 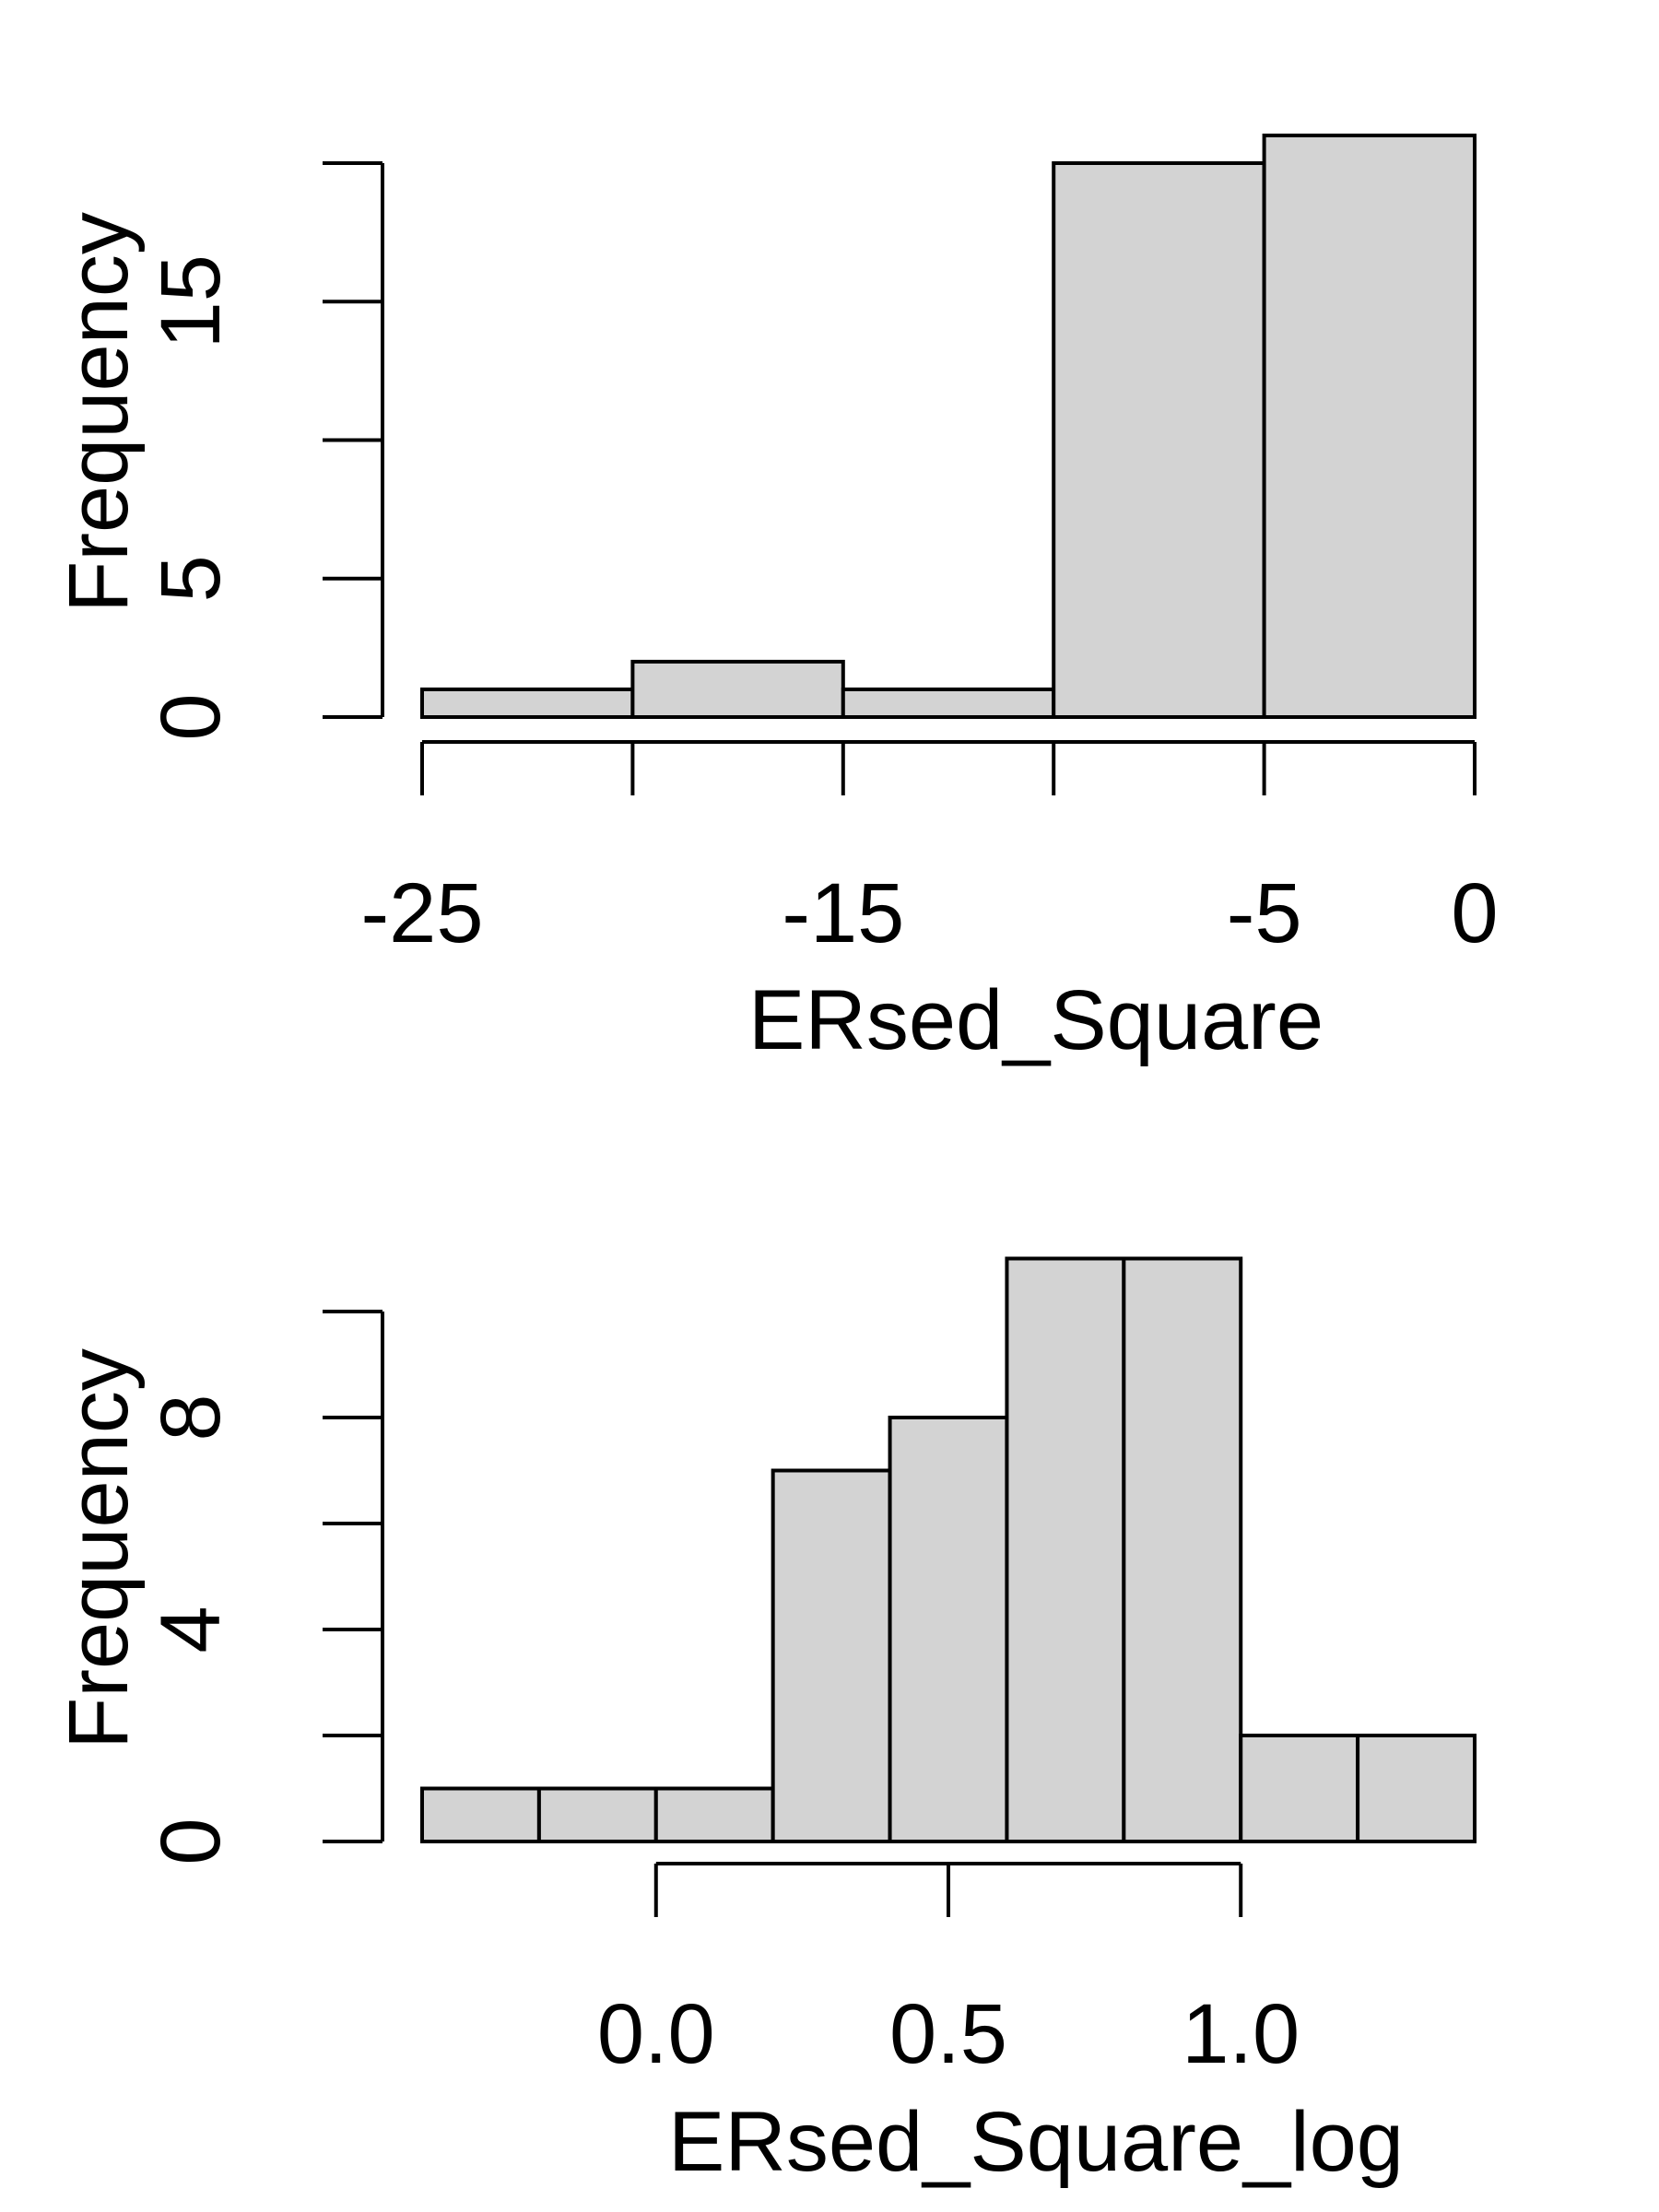 What do you see at coordinates (191, 578) in the screenshot?
I see `y-tick-label: 5` at bounding box center [191, 578].